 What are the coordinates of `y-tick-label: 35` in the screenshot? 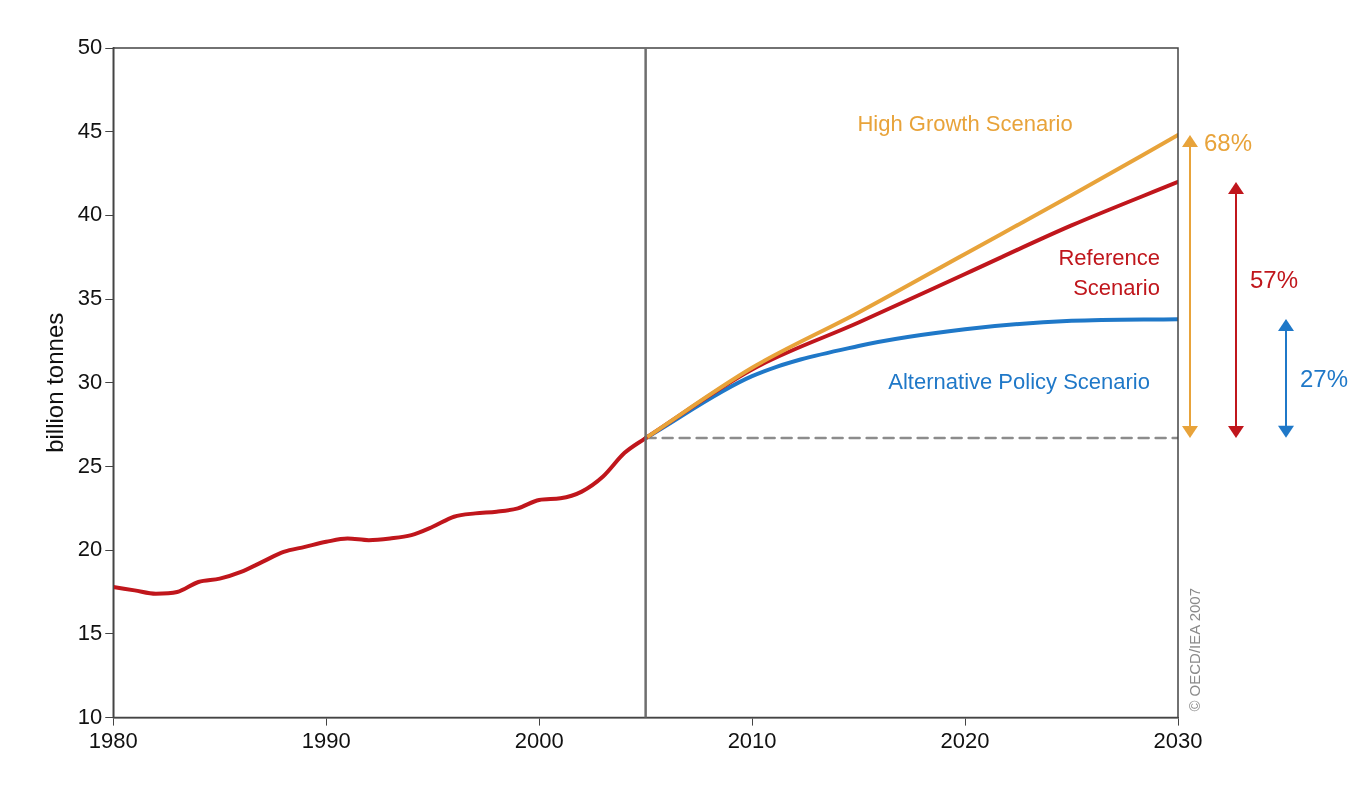 It's located at (90, 298).